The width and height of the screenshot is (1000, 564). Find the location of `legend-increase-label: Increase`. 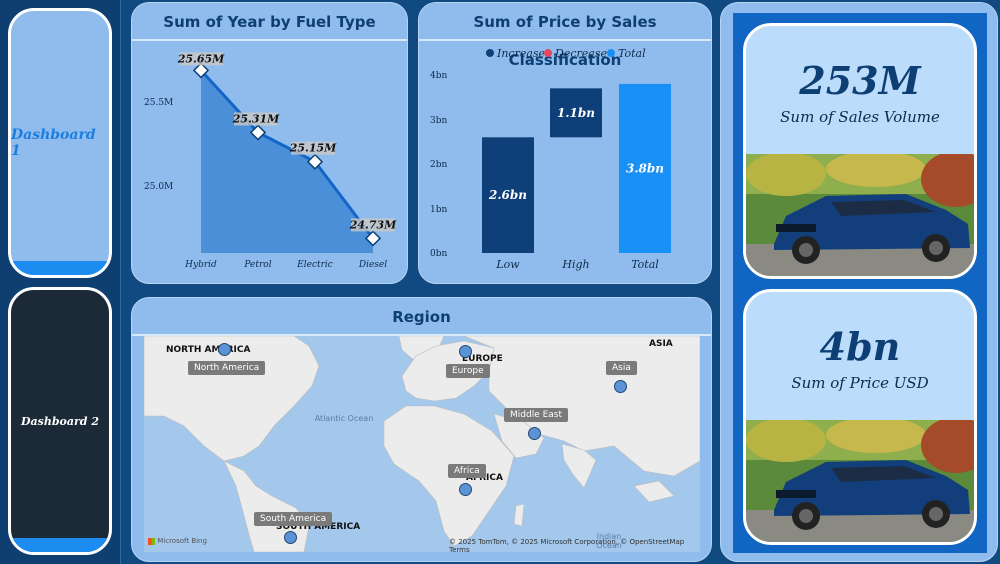

legend-increase-label: Increase is located at coordinates (521, 53).